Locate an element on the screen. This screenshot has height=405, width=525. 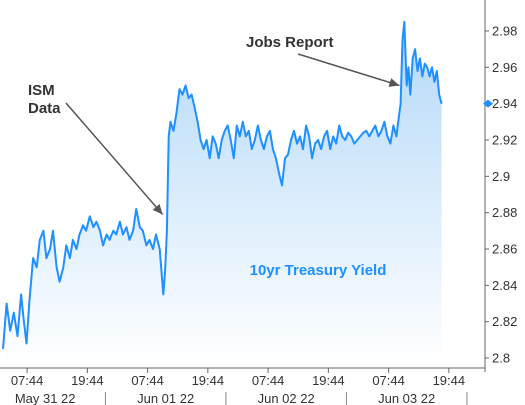
y-tick-label: 2.86 is located at coordinates (504, 249).